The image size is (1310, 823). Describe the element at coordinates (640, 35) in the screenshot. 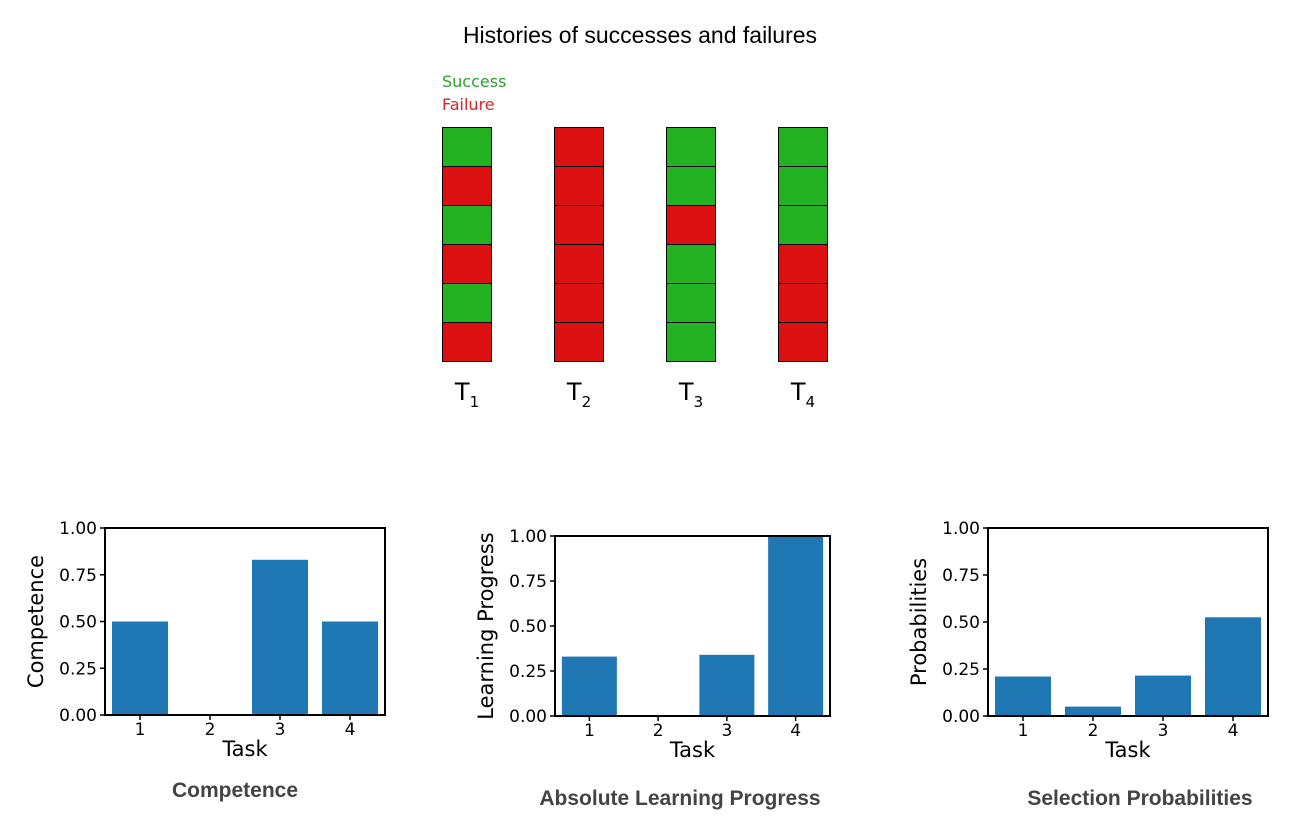

I see `histories-title: Histories of successes and failures` at that location.